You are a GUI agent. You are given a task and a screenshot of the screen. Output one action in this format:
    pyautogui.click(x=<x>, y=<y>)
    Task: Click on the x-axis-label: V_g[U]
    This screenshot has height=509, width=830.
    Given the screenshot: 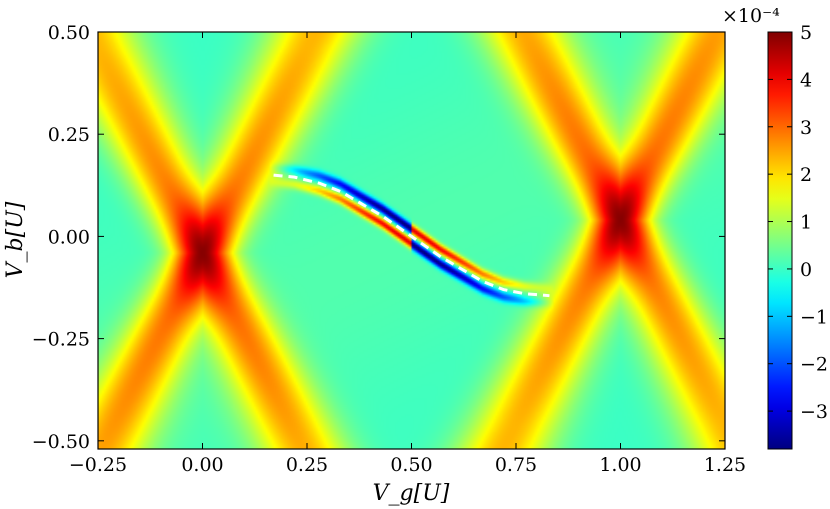 What is the action you would take?
    pyautogui.click(x=411, y=493)
    